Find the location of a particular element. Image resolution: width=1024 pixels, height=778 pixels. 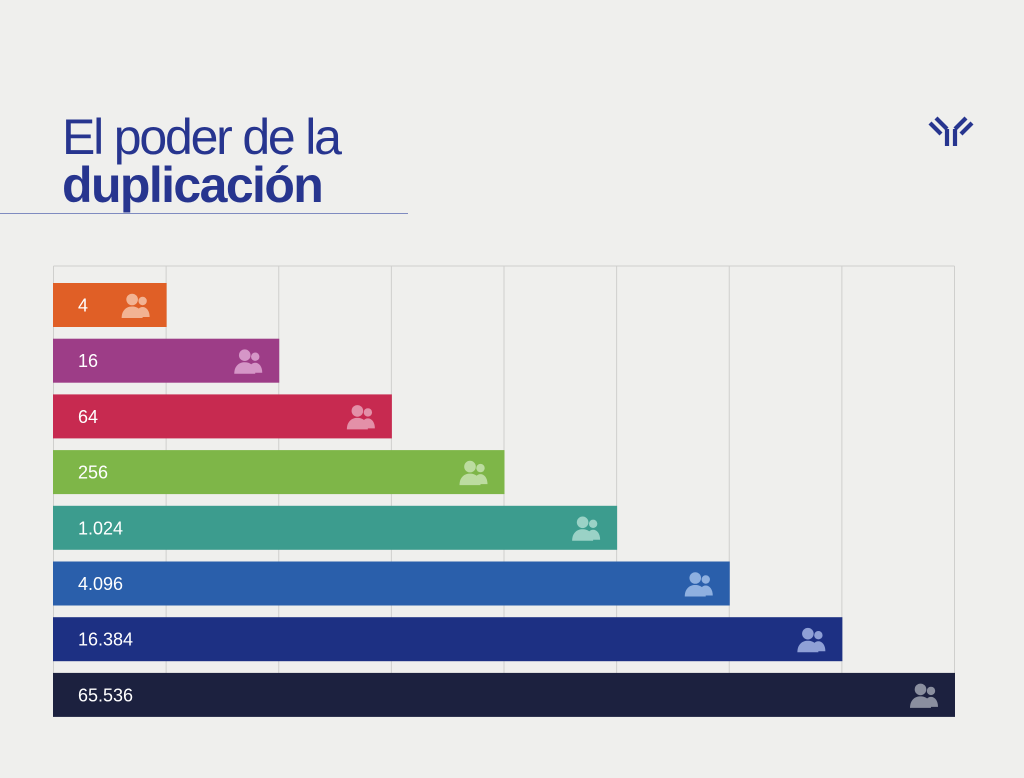

bar-group: 256 is located at coordinates (279, 472).